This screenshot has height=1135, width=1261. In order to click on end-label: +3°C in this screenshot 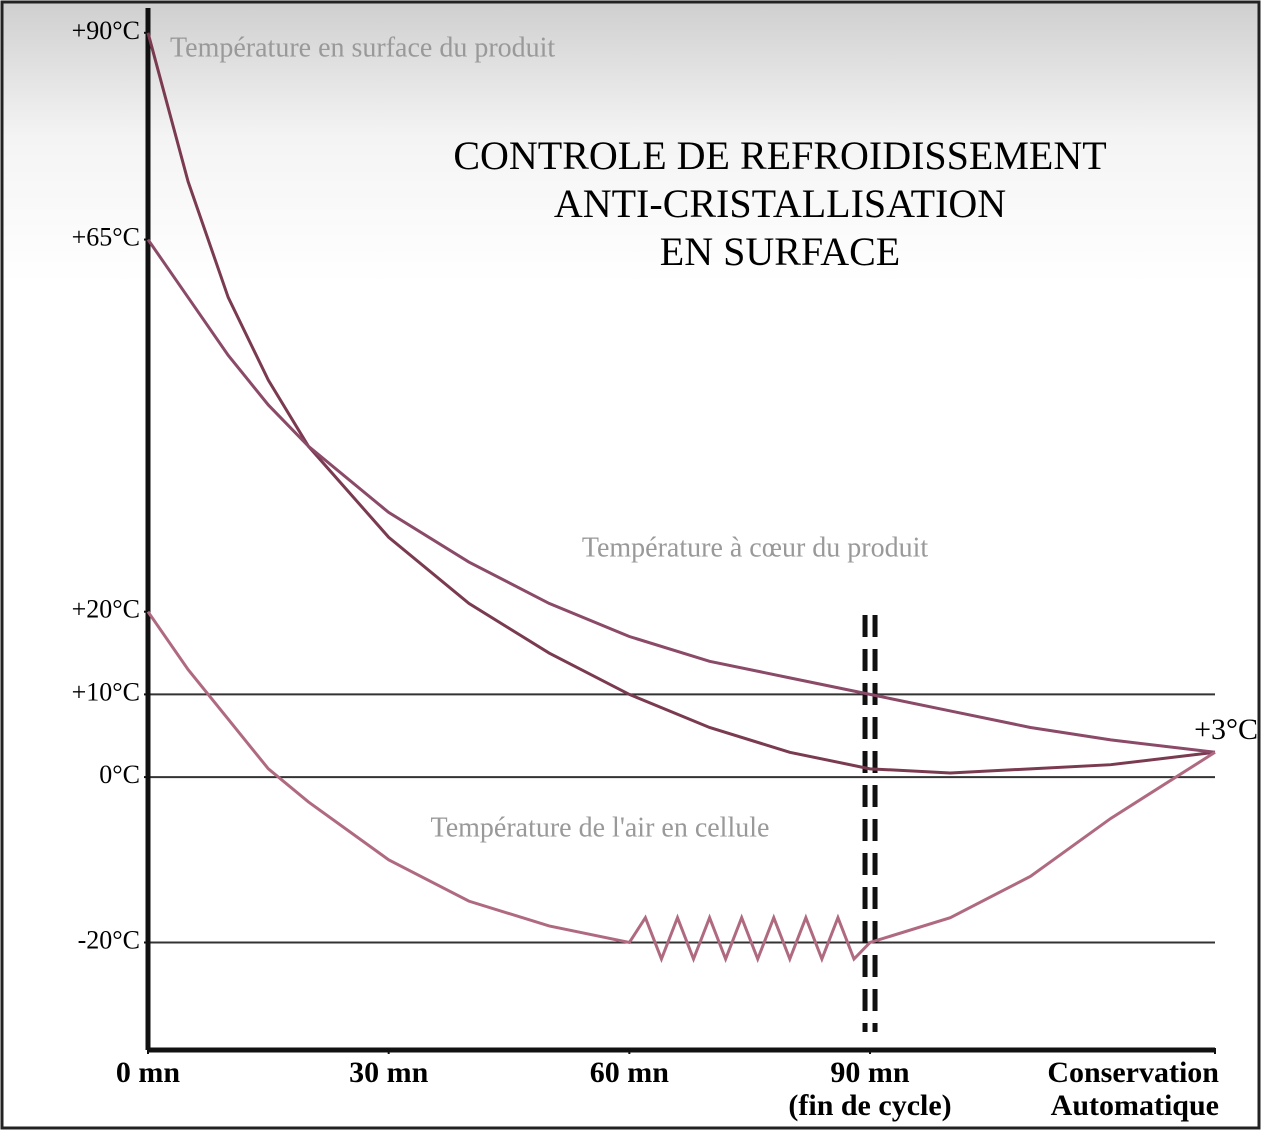, I will do `click(1226, 729)`.